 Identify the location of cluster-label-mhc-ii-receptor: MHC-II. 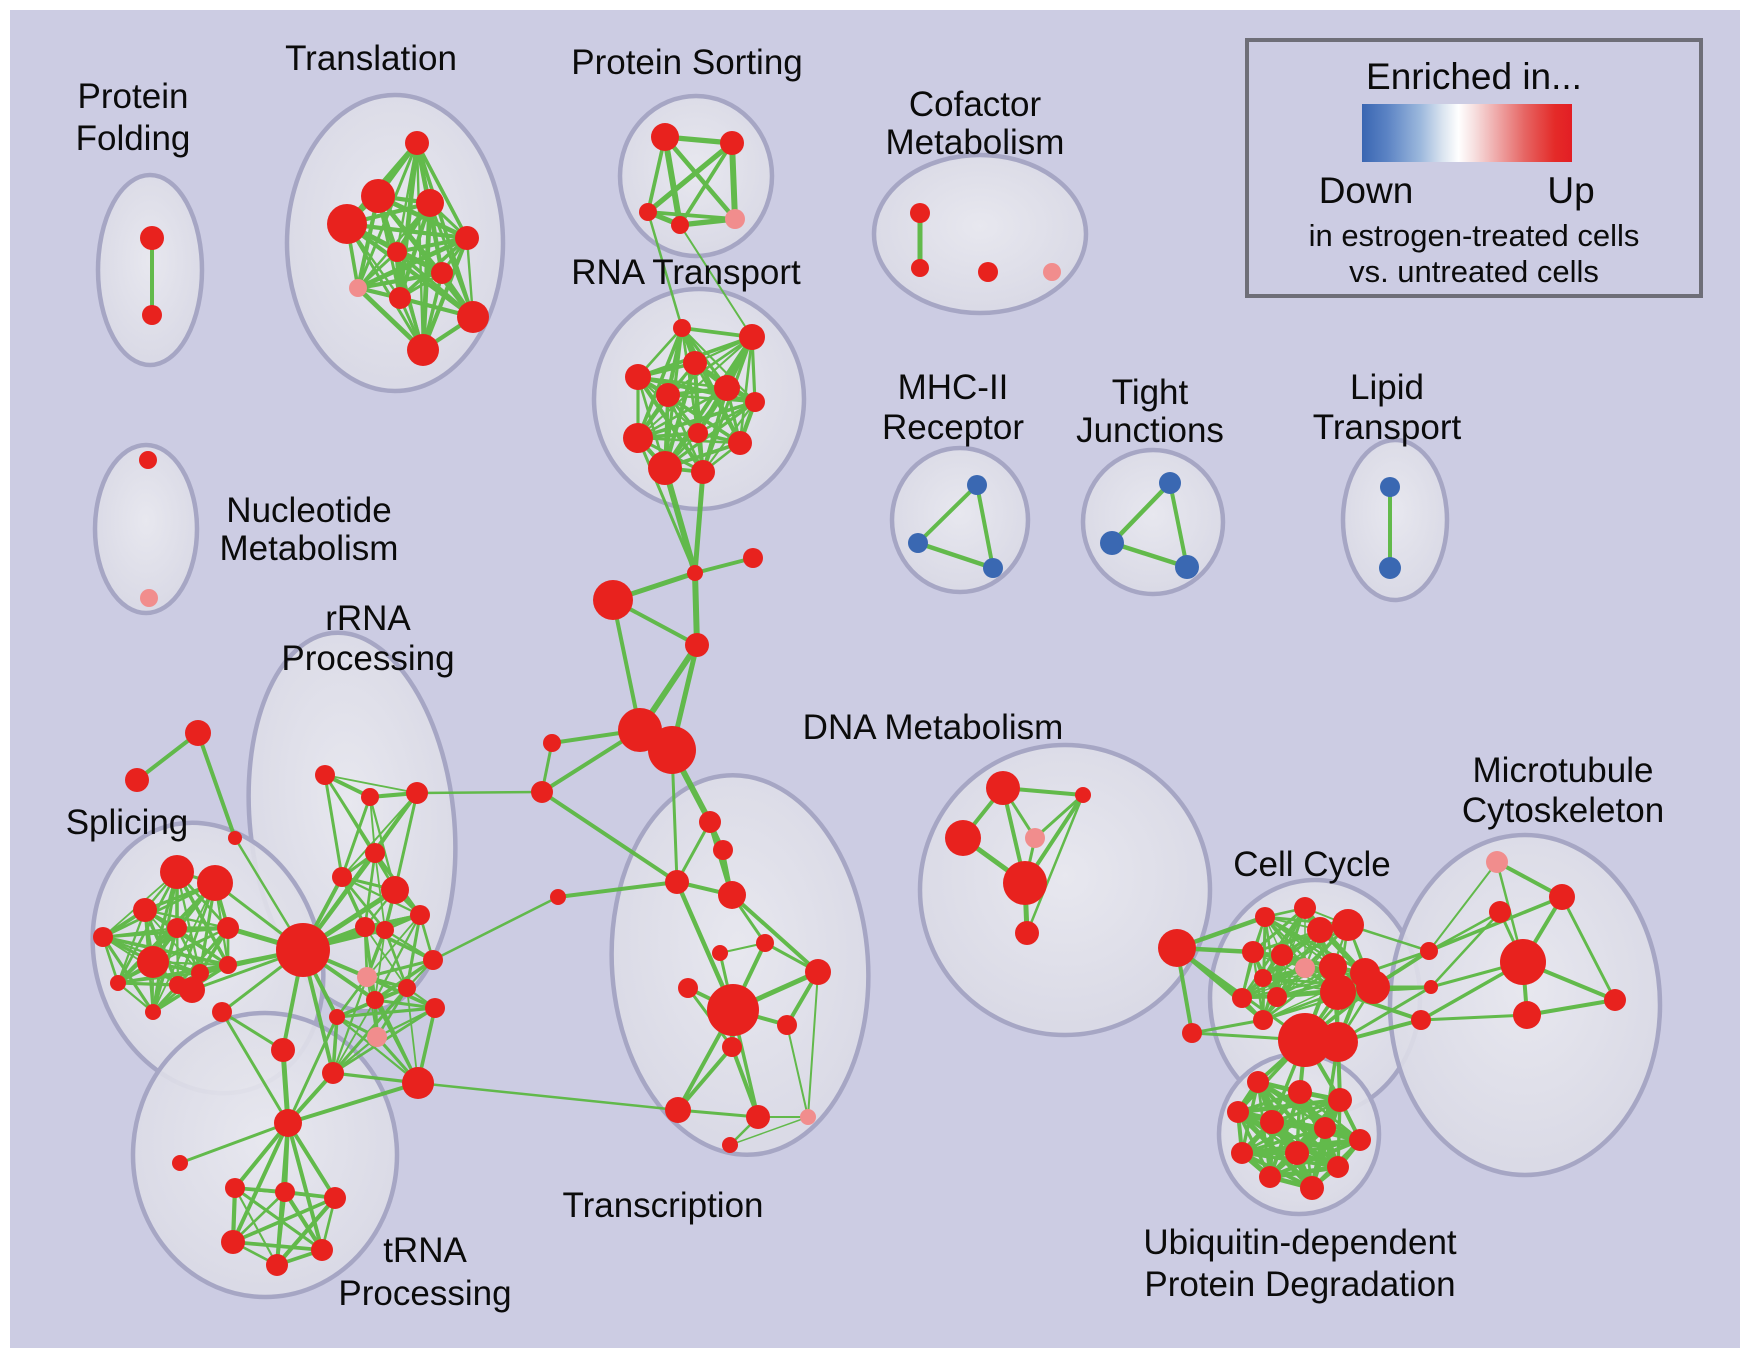
(953, 387).